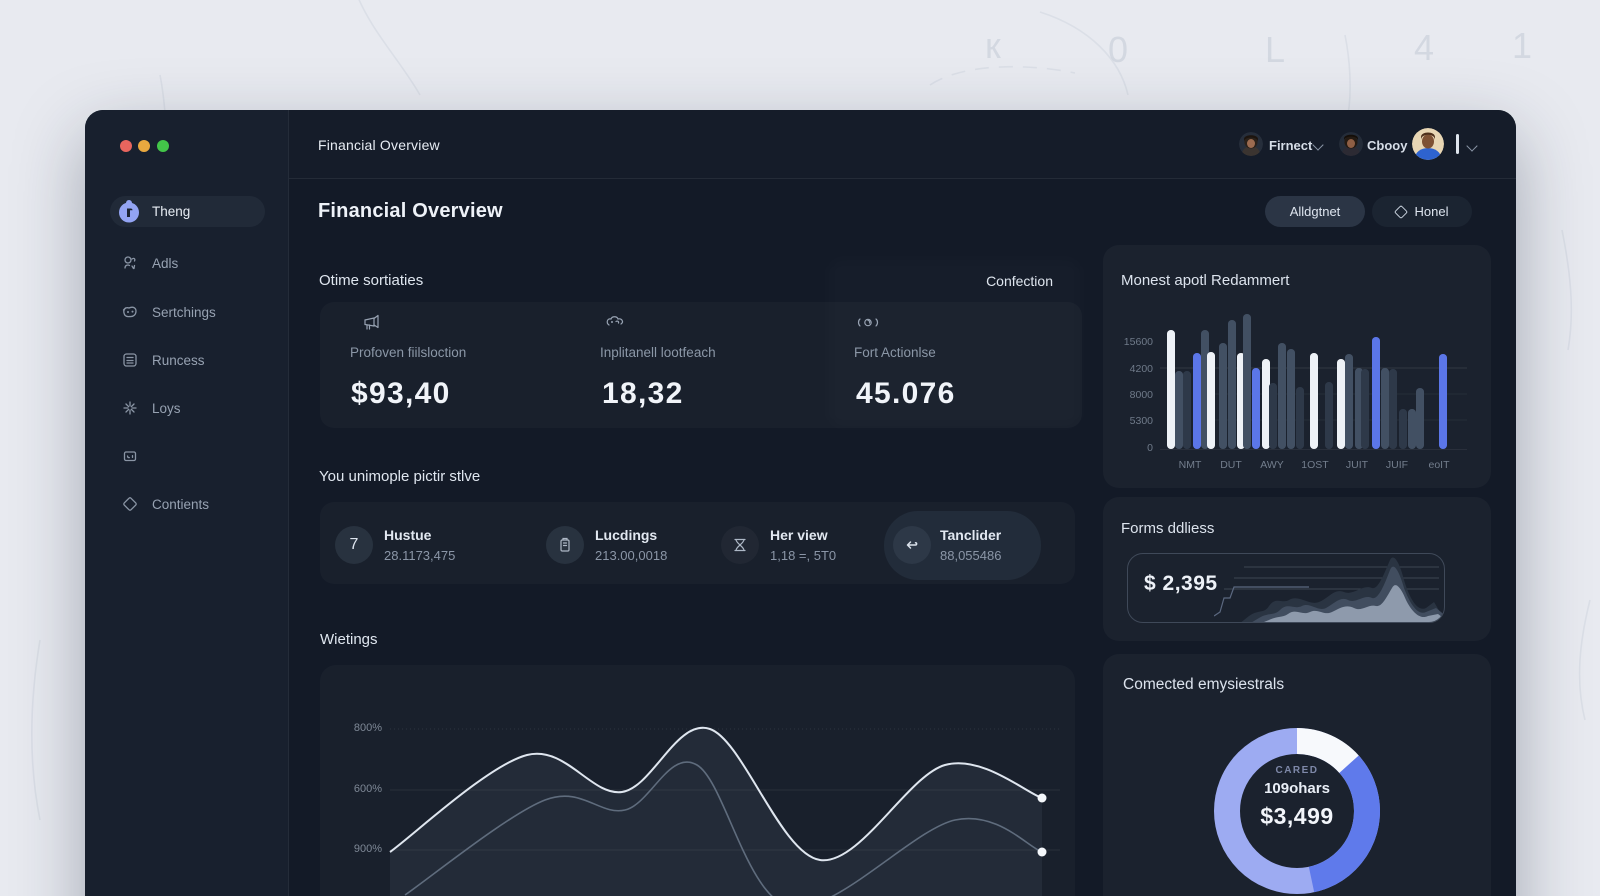  I want to click on svg-text: 1, so click(1522, 45).